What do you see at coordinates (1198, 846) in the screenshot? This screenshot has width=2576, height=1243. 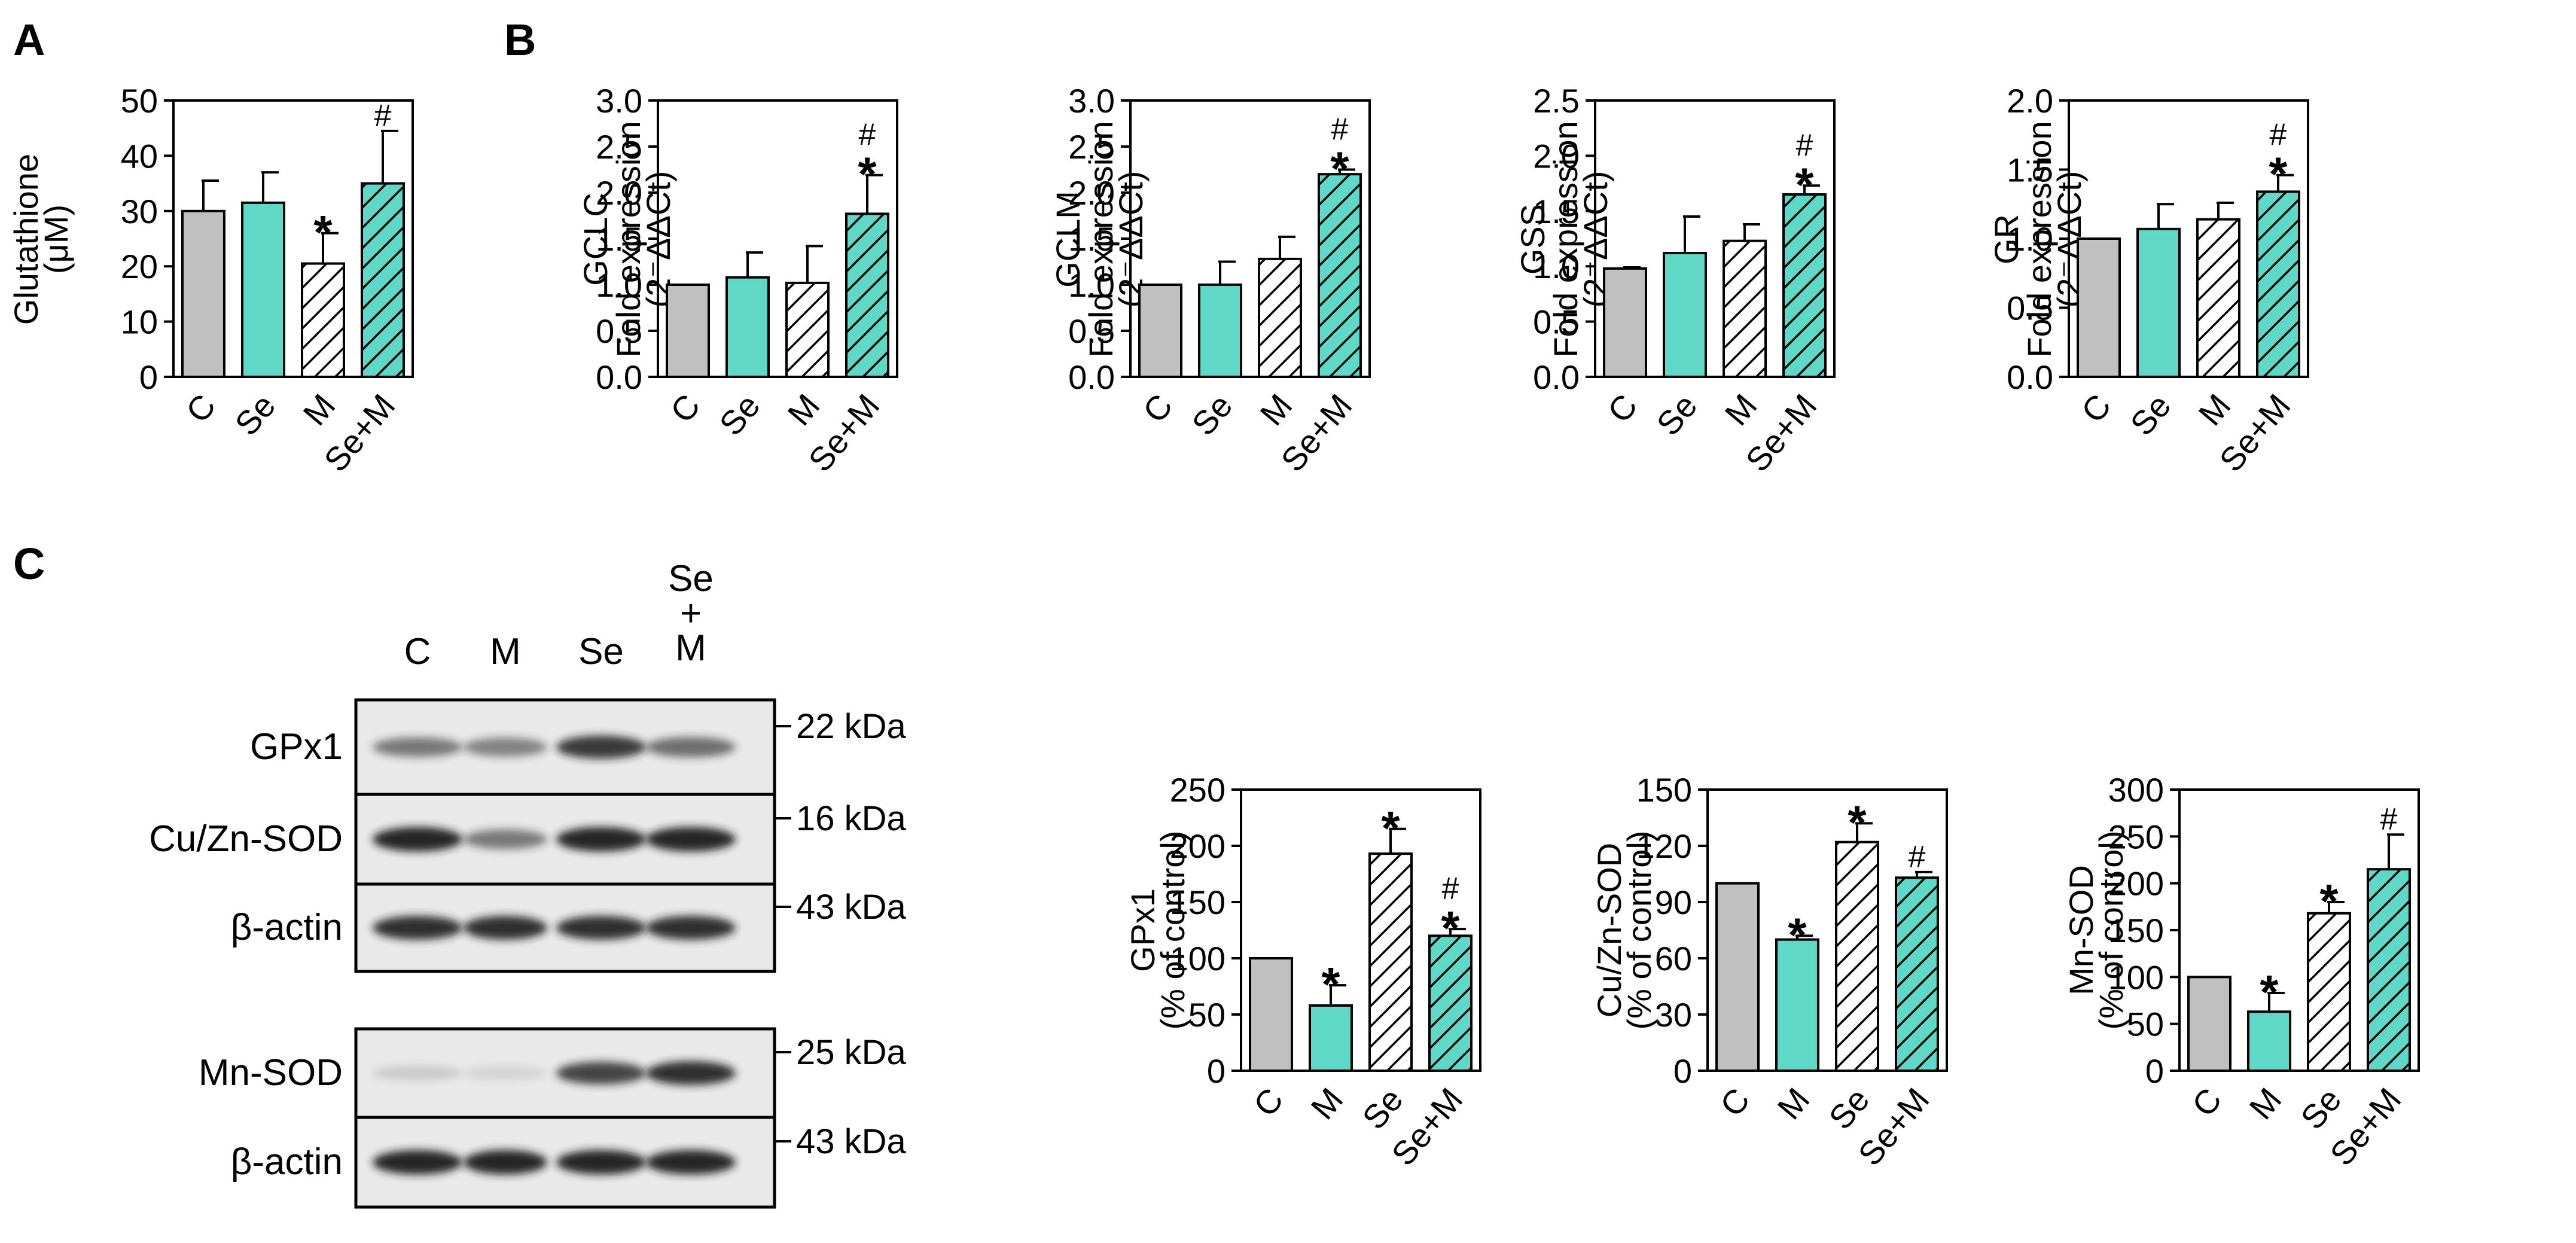 I see `y-tick-label: 200` at bounding box center [1198, 846].